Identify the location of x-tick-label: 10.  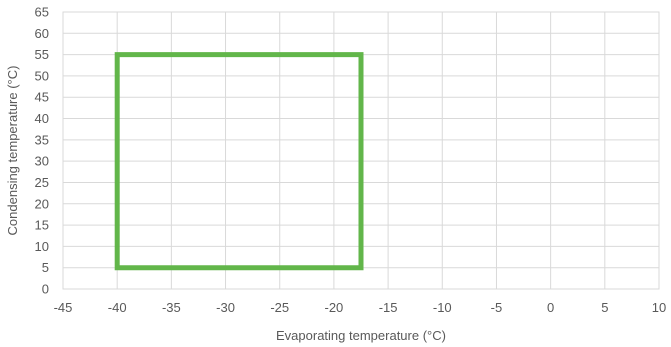
(659, 307).